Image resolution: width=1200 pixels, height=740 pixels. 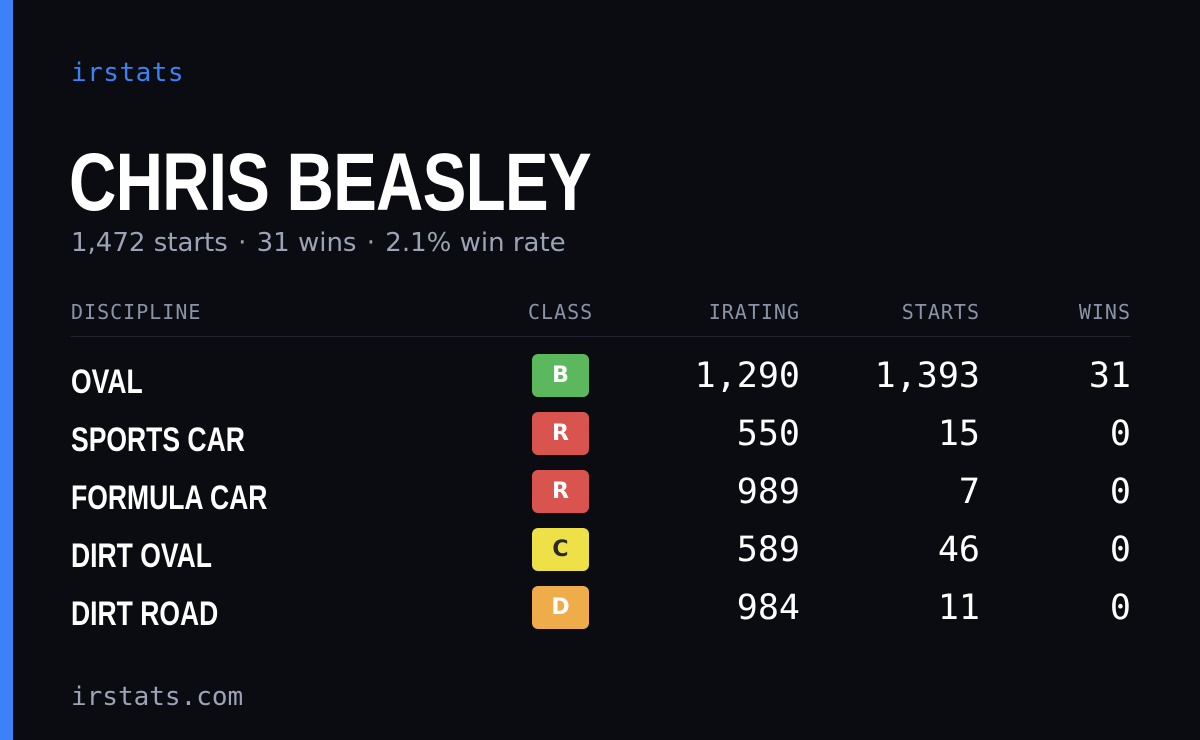 What do you see at coordinates (561, 312) in the screenshot?
I see `column-header-class: CLASS` at bounding box center [561, 312].